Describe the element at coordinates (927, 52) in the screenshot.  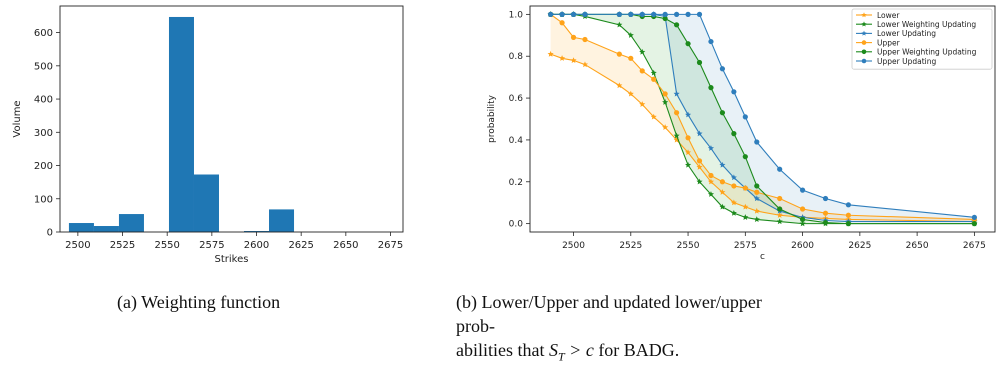
I see `legend-entry-label: Upper Weighting Updating` at that location.